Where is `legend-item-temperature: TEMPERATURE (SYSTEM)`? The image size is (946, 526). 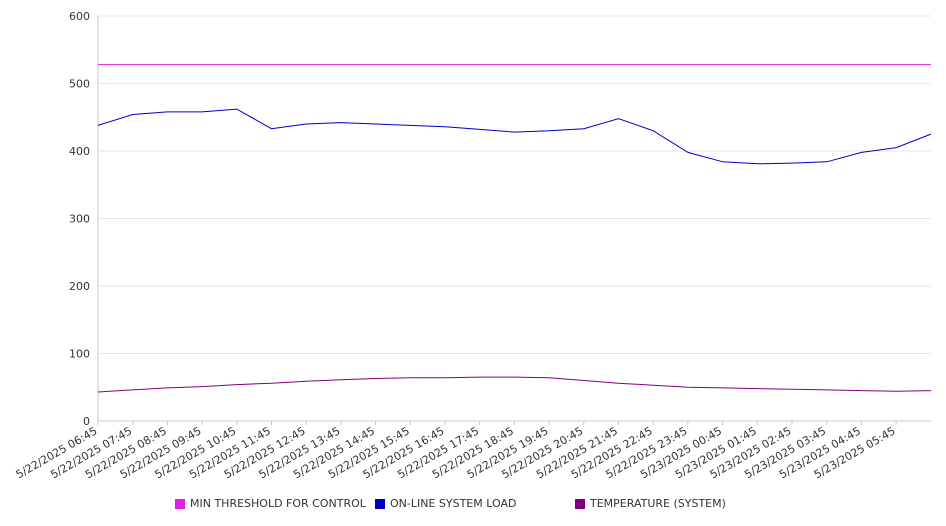
legend-item-temperature: TEMPERATURE (SYSTEM) is located at coordinates (650, 503).